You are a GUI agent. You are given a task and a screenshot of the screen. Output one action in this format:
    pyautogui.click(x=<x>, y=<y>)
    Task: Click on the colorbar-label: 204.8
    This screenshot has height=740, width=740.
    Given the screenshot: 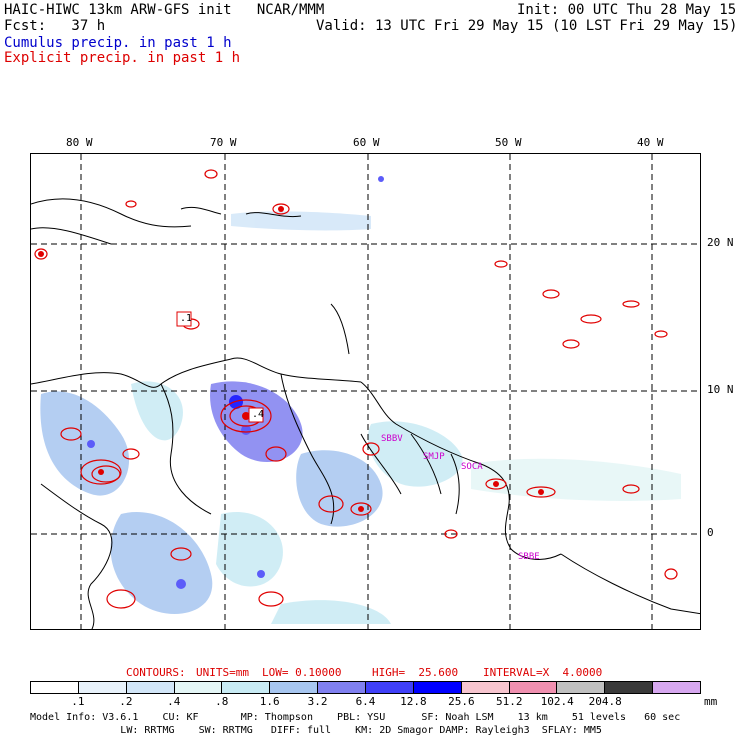 What is the action you would take?
    pyautogui.click(x=605, y=701)
    